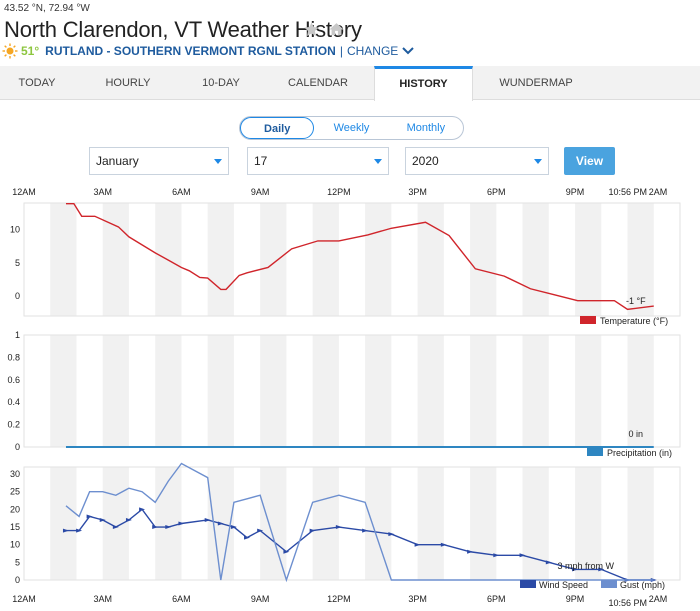 This screenshot has width=700, height=611. Describe the element at coordinates (128, 83) in the screenshot. I see `tab-hourly: HOURLY` at that location.